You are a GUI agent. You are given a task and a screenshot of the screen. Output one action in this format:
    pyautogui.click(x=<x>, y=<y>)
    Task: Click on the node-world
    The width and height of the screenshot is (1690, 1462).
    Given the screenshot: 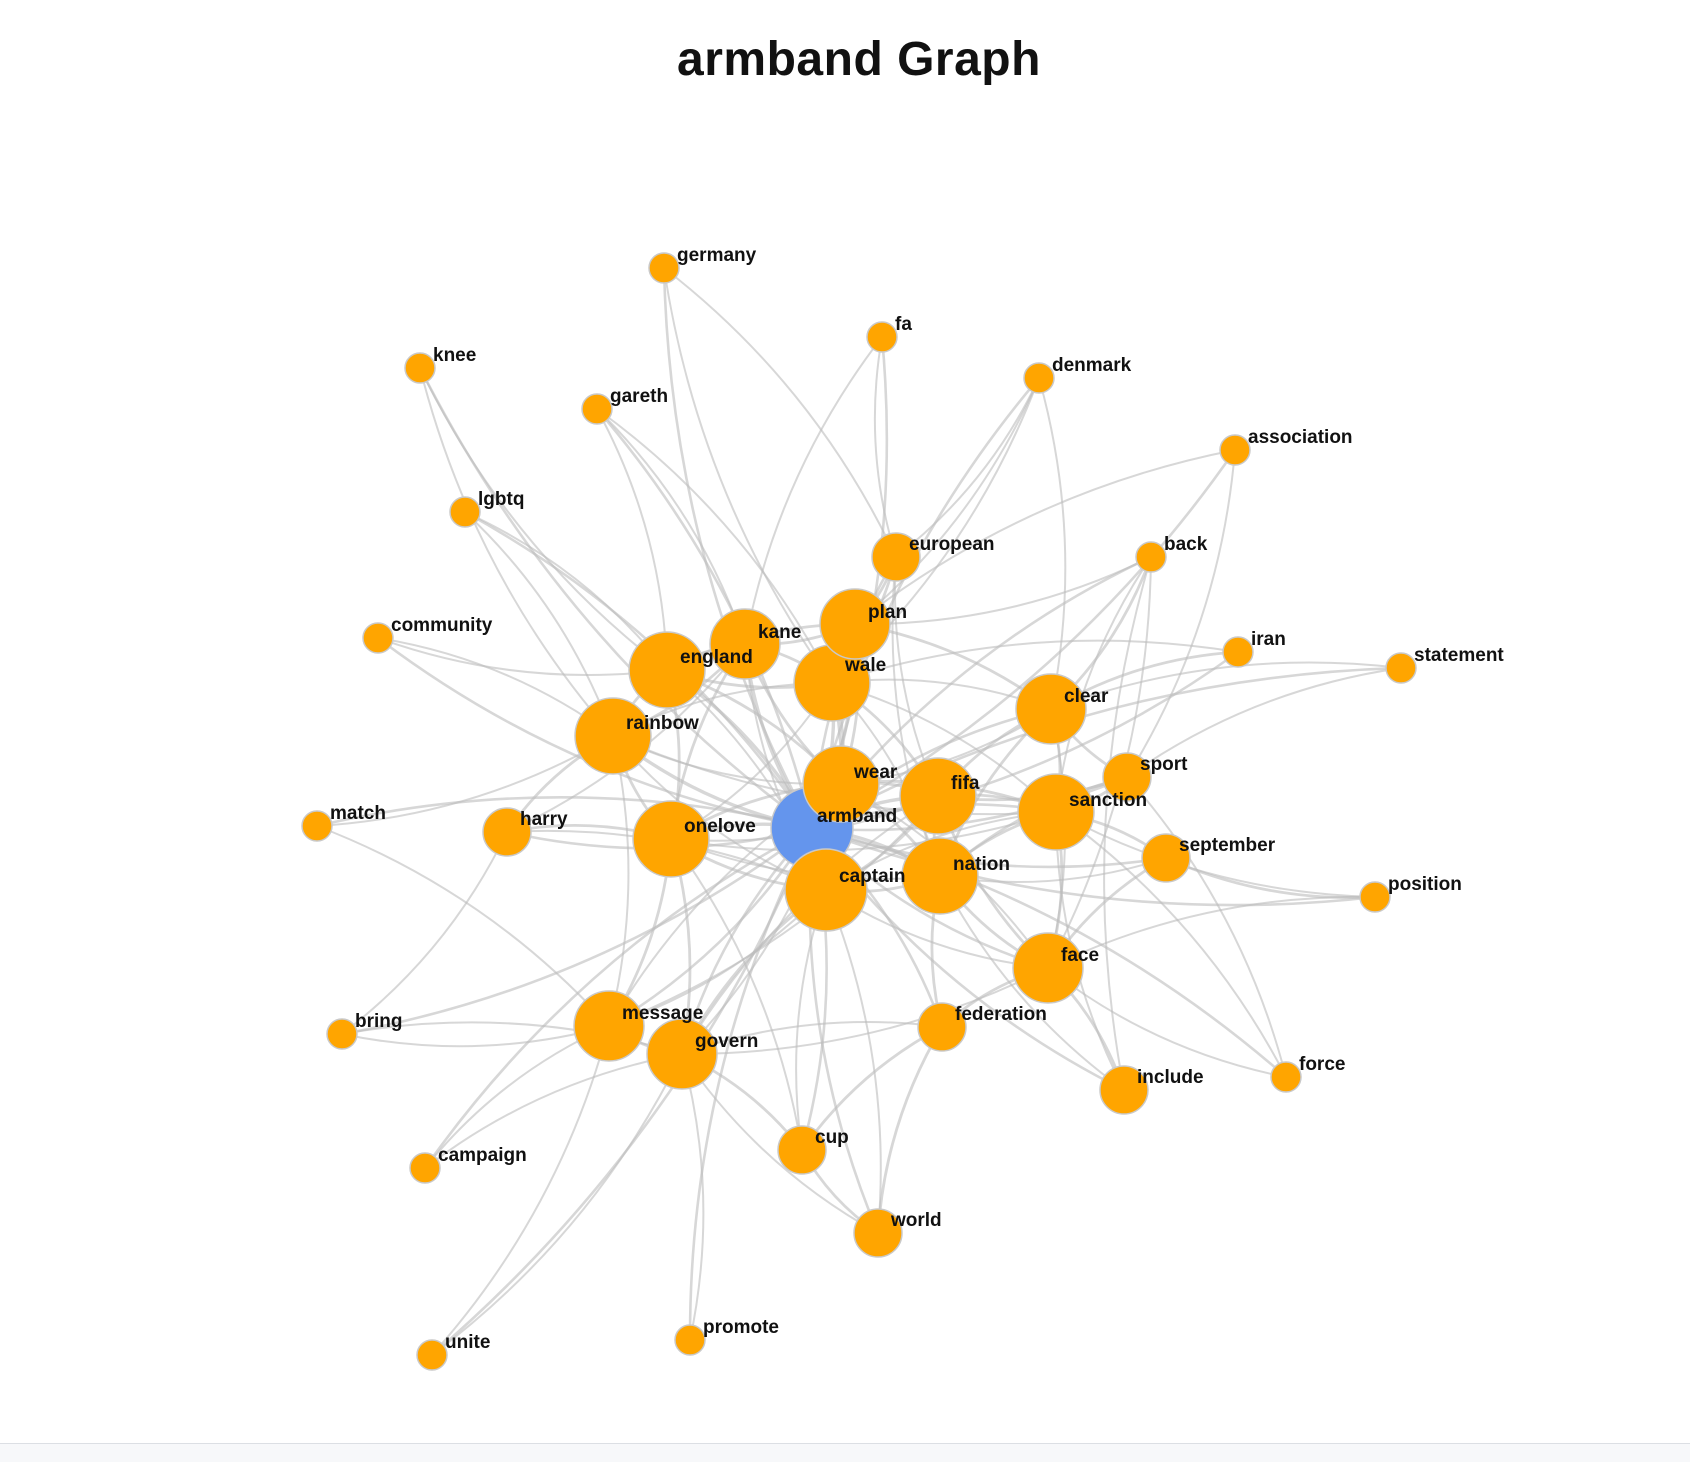 What is the action you would take?
    pyautogui.click(x=878, y=1233)
    